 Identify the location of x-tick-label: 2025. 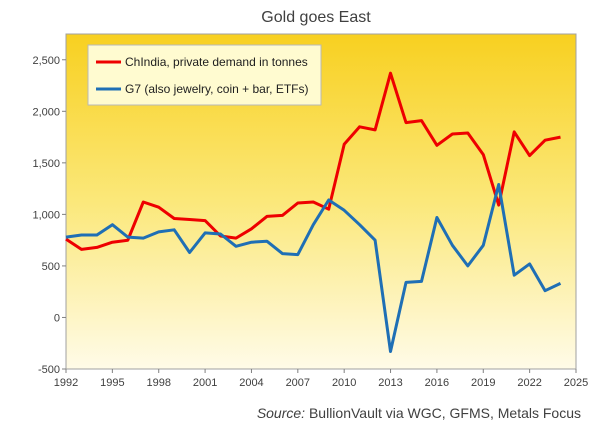
(576, 383).